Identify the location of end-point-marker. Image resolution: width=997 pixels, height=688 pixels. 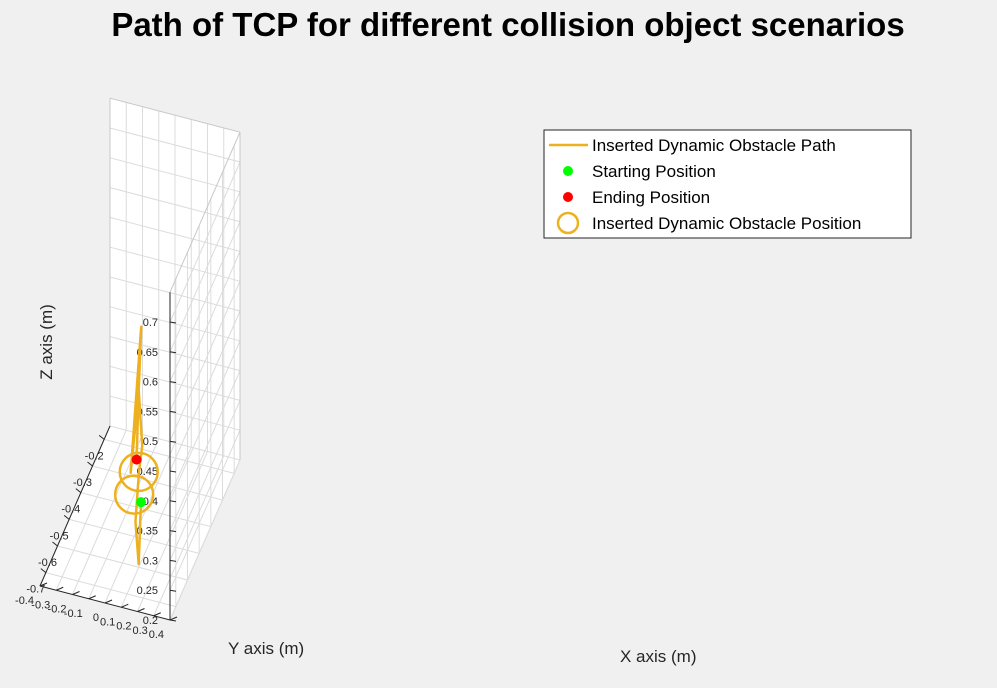
(136, 459).